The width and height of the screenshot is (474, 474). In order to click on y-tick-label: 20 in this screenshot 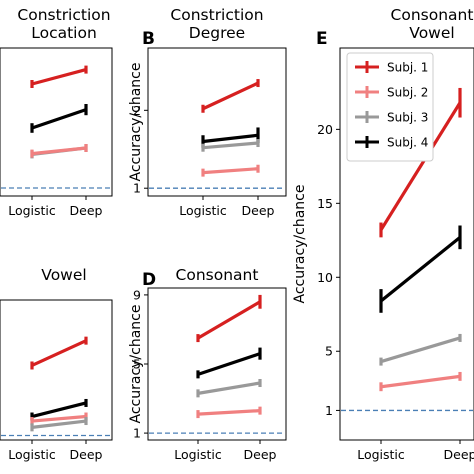, I will do `click(325, 129)`.